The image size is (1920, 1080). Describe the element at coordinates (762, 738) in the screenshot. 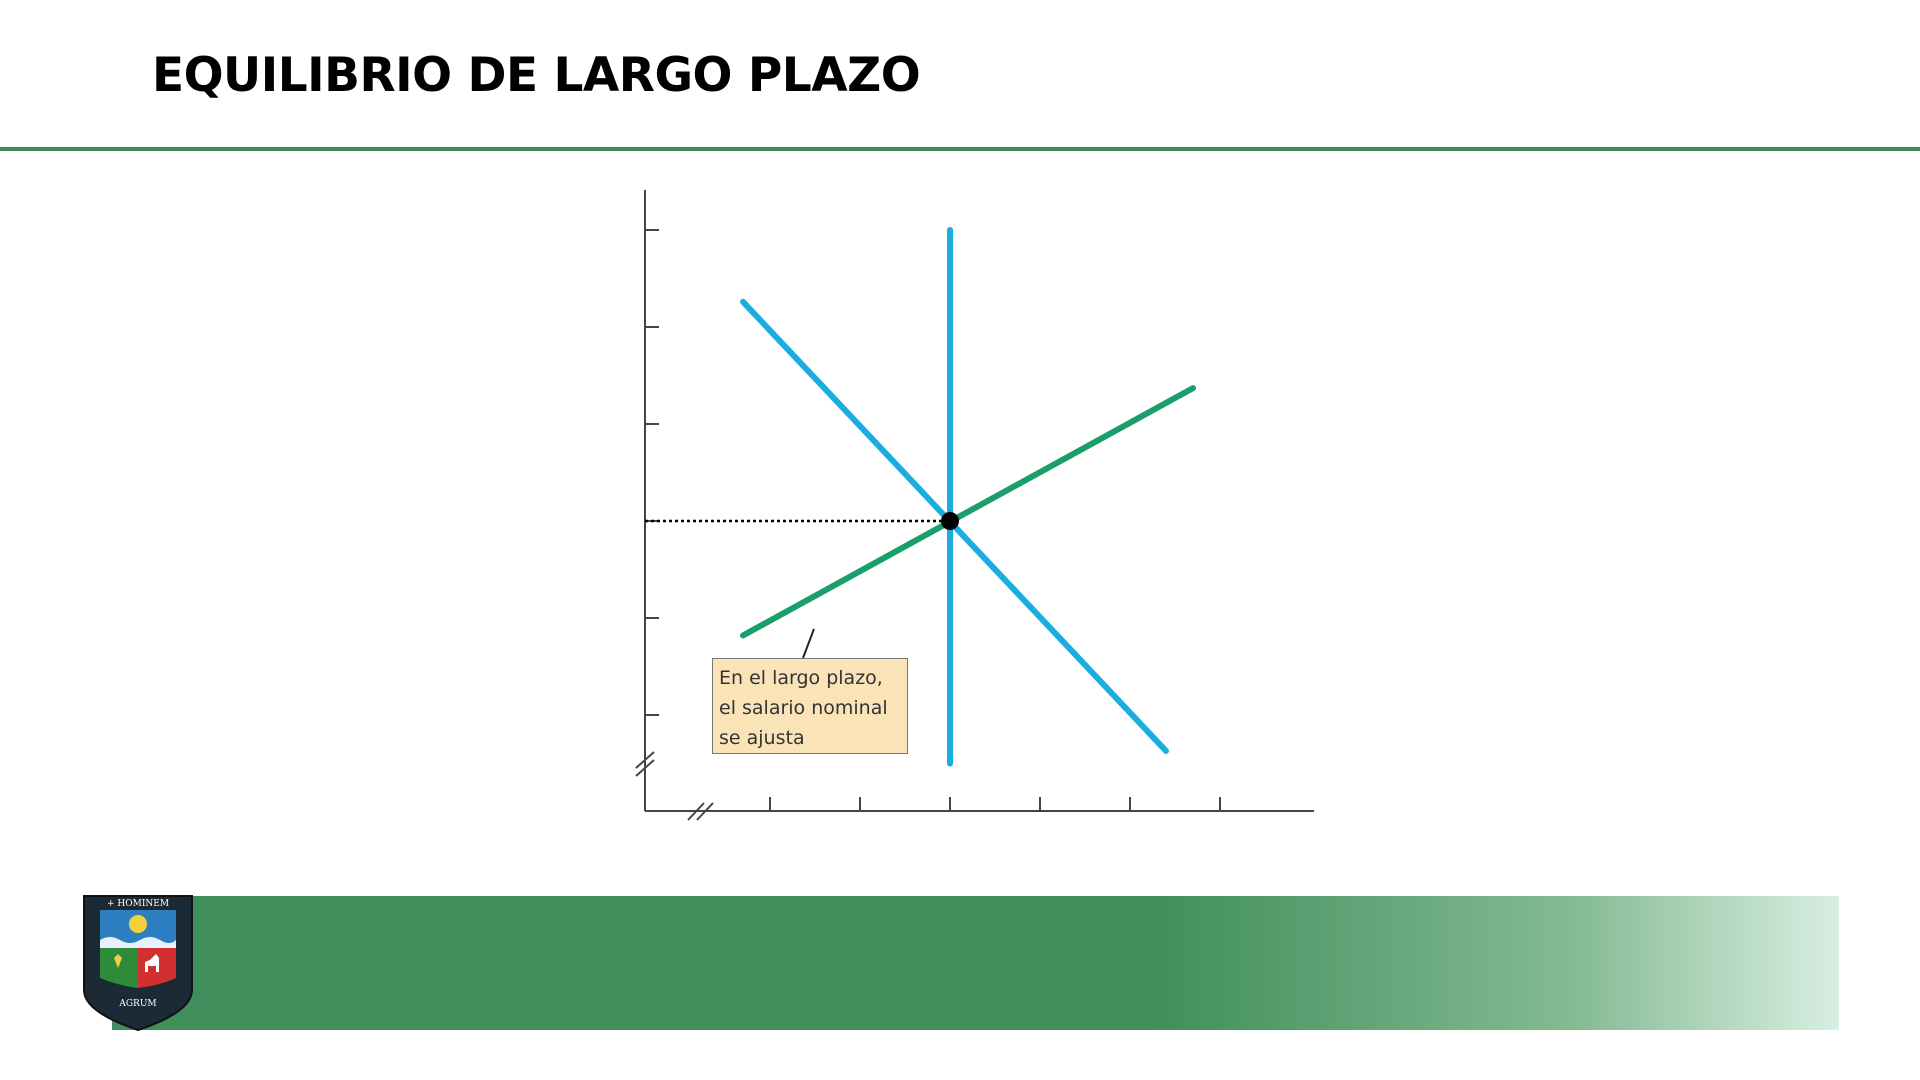

I see `annotation-line: se ajusta` at that location.